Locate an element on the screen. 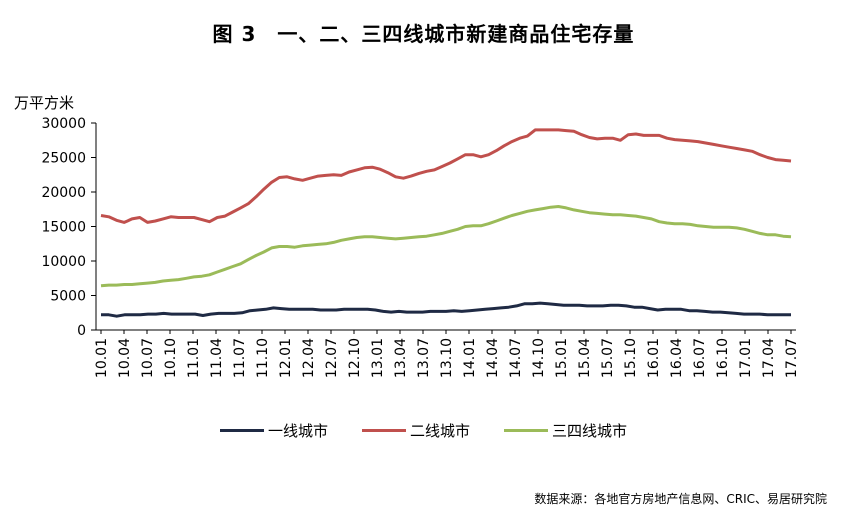 This screenshot has width=847, height=517. x-tick-label: 16.07 is located at coordinates (700, 358).